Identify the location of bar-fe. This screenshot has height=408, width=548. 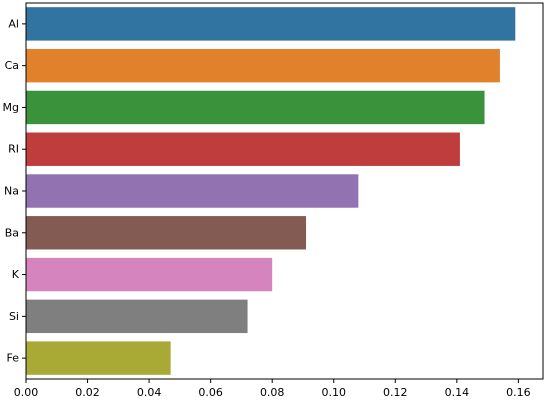
(98, 358).